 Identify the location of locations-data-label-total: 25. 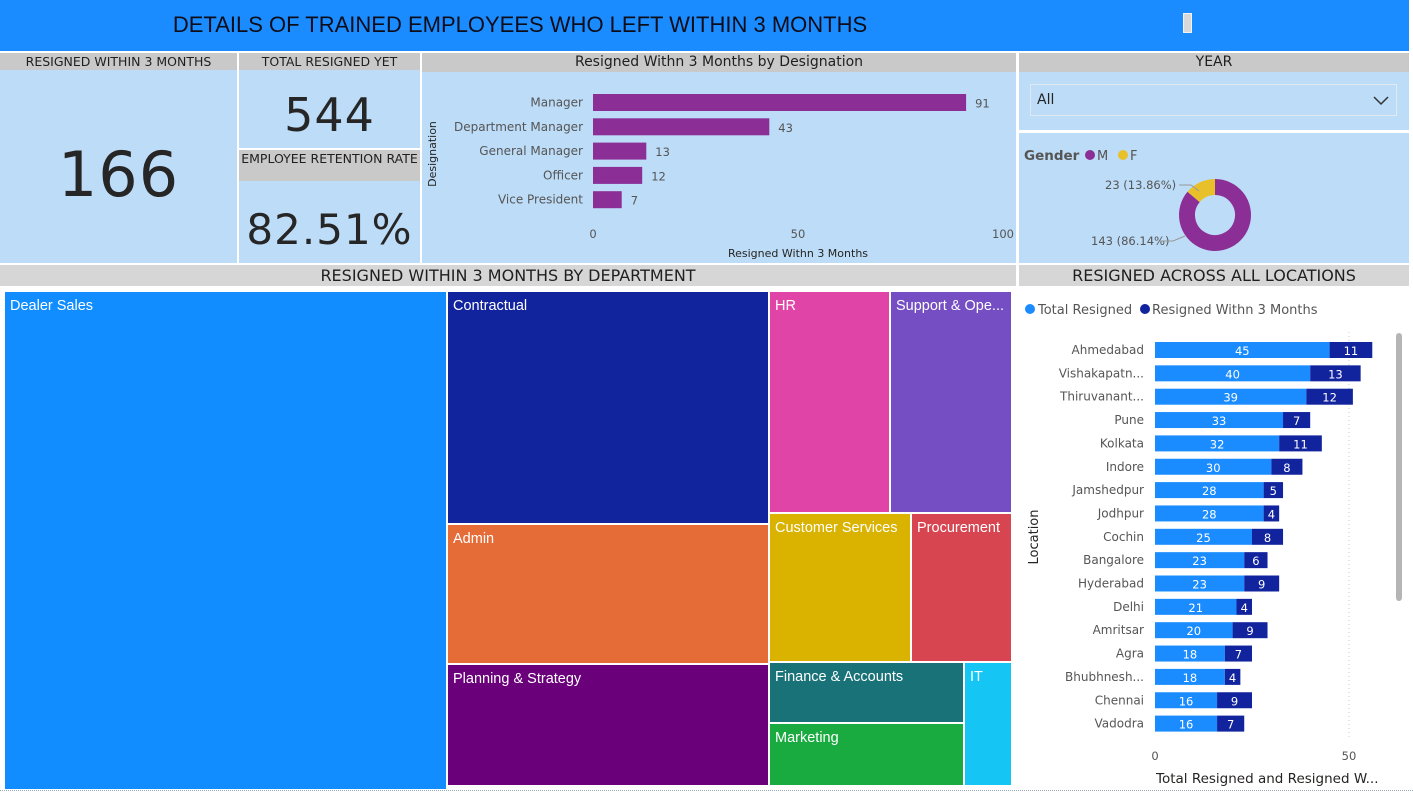
(1203, 538).